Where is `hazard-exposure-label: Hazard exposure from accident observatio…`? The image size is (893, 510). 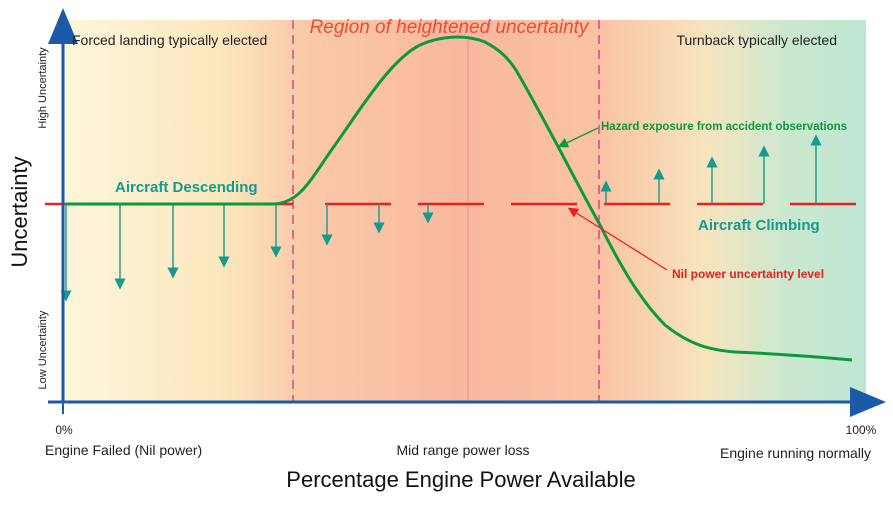 hazard-exposure-label: Hazard exposure from accident observatio… is located at coordinates (724, 127).